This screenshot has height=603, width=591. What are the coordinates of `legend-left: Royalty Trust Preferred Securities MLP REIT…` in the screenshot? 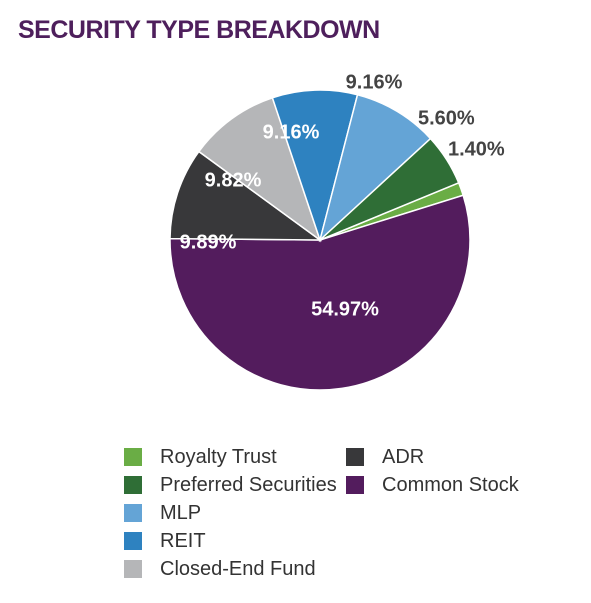 It's located at (230, 513).